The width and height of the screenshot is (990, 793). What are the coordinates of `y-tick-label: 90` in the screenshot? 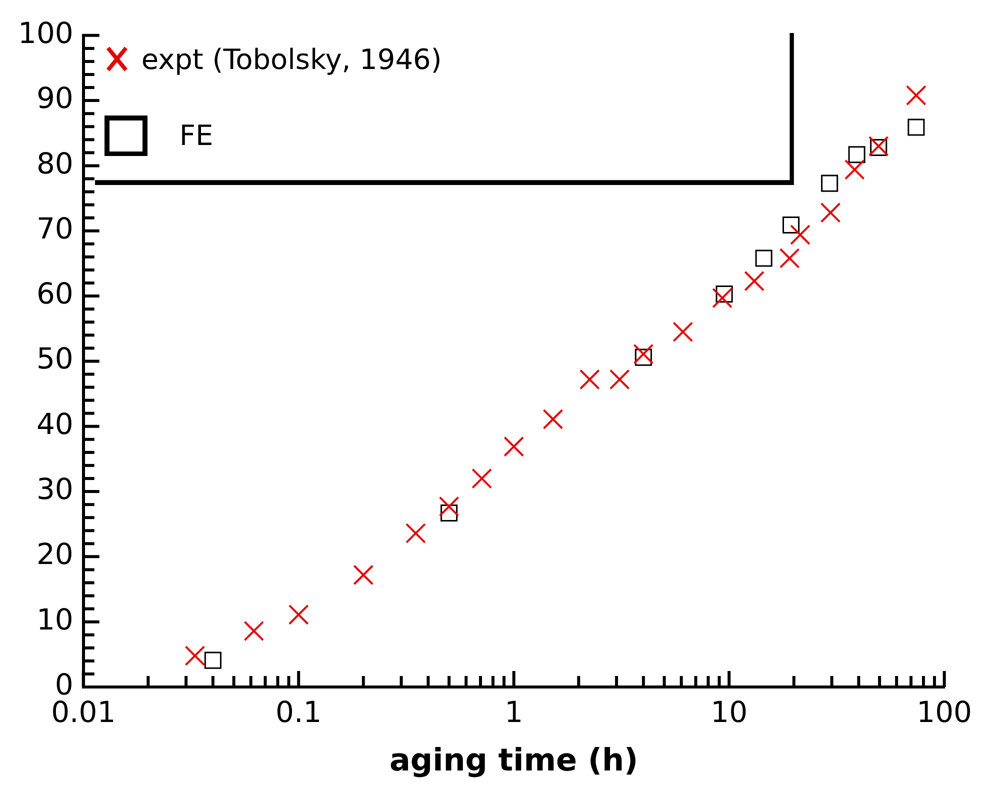 It's located at (55, 98).